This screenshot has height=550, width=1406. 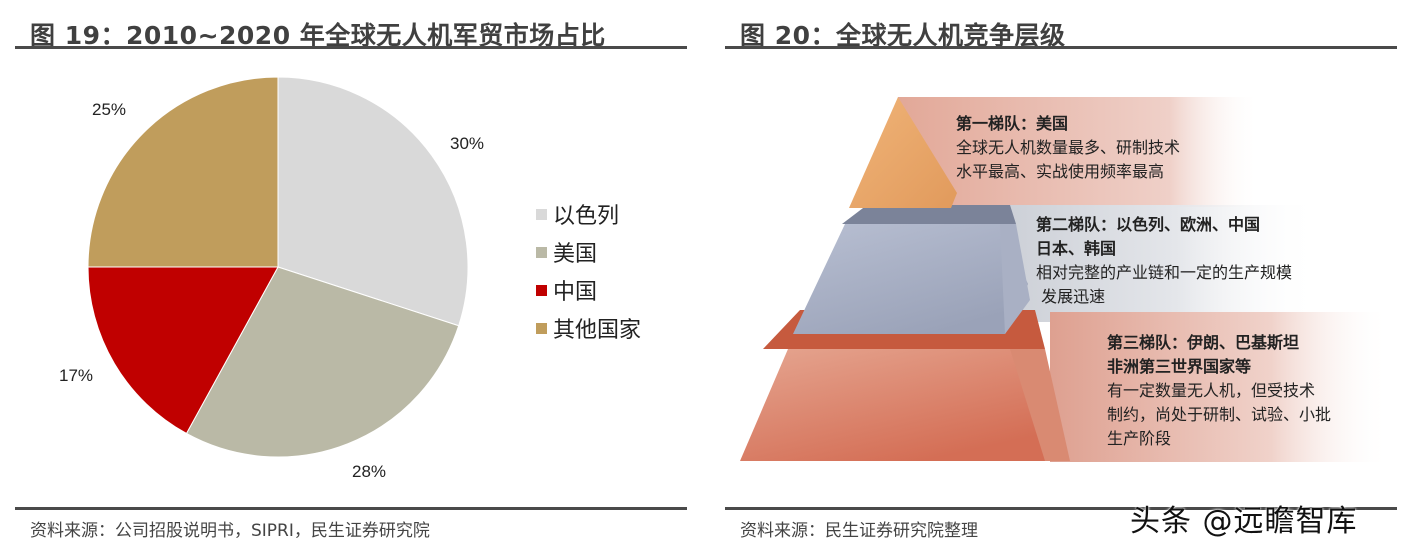 I want to click on pie-slice-others, so click(x=183, y=172).